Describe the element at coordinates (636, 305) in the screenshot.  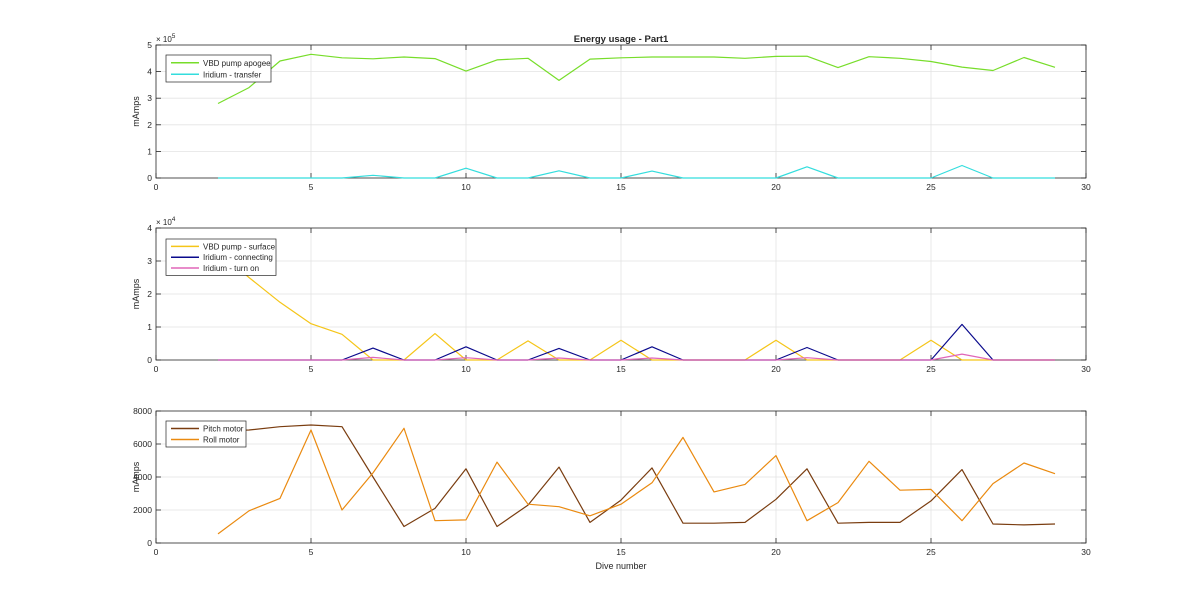
I see `series-line-vbd-pump-surface` at that location.